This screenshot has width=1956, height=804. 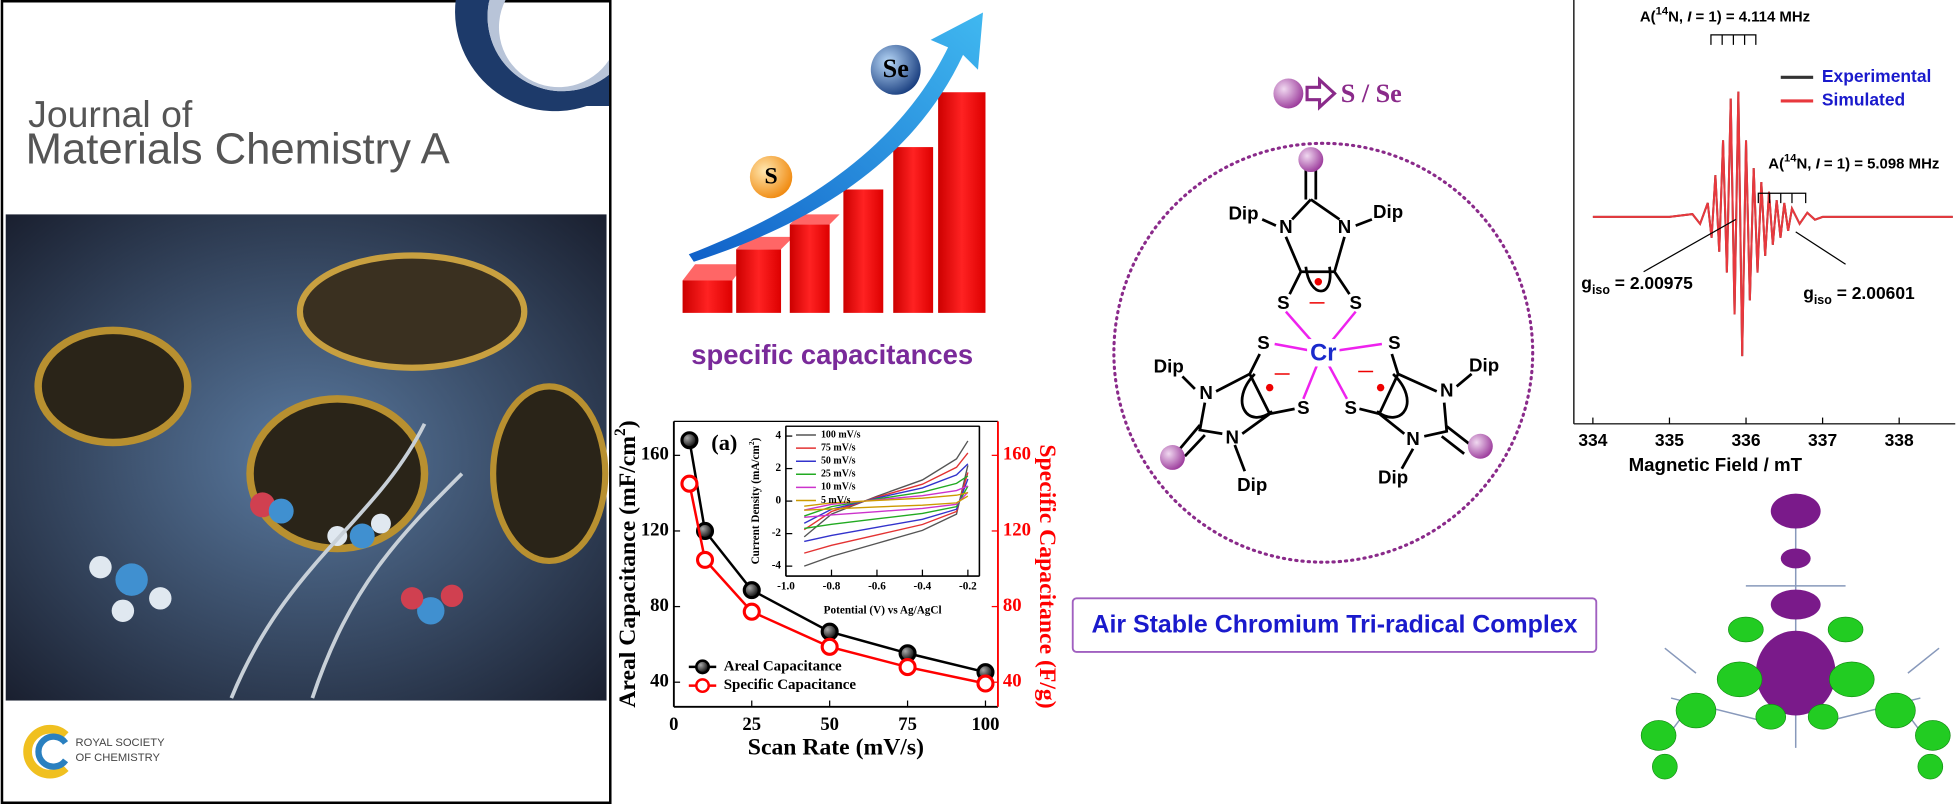 I want to click on pointer, so click(x=1744, y=245).